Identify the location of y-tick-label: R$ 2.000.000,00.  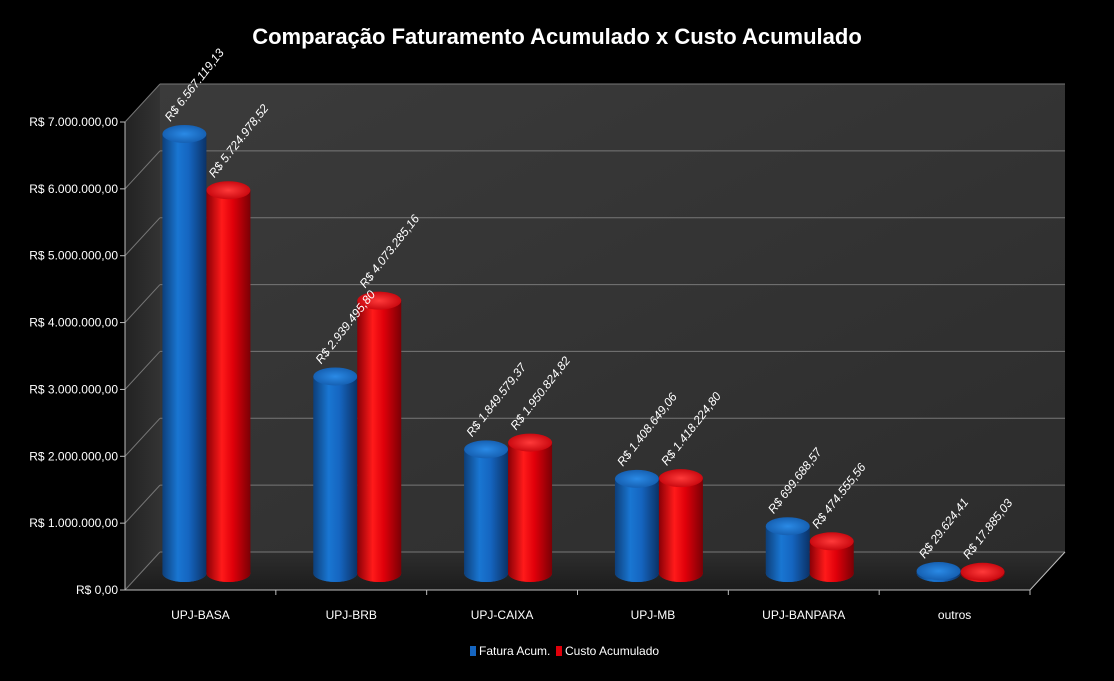
(73, 456).